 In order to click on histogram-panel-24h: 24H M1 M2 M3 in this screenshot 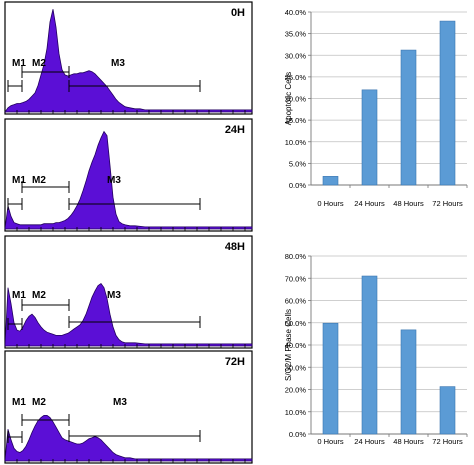, I will do `click(128, 175)`.